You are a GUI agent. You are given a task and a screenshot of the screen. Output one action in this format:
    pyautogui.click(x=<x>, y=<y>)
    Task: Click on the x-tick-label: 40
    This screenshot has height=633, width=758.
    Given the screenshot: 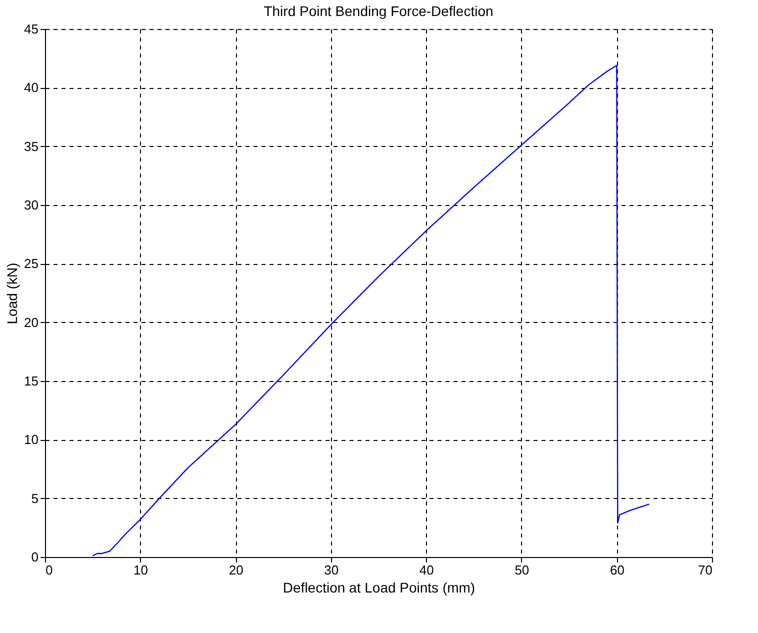 What is the action you would take?
    pyautogui.click(x=426, y=570)
    